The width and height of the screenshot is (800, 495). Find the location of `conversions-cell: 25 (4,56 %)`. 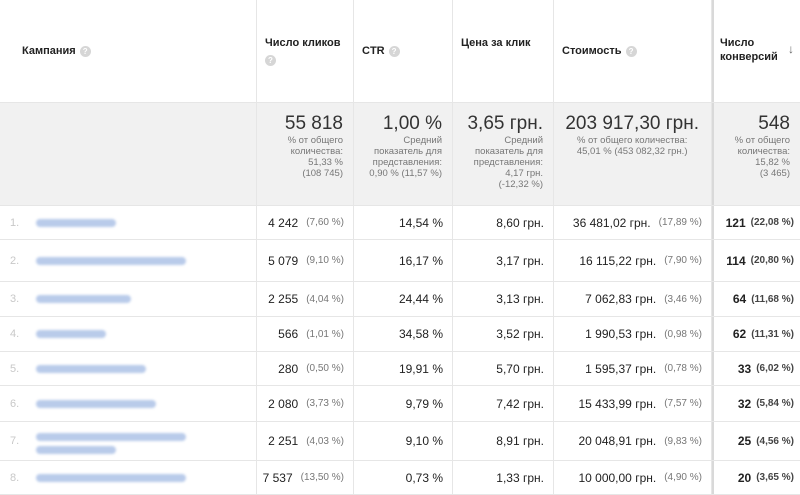

conversions-cell: 25 (4,56 %) is located at coordinates (756, 441).